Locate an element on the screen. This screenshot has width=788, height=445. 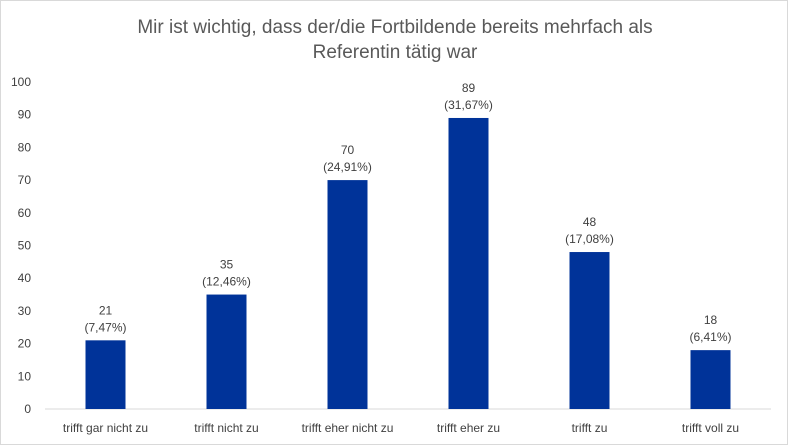
x-tick-label: trifft eher zu is located at coordinates (468, 428).